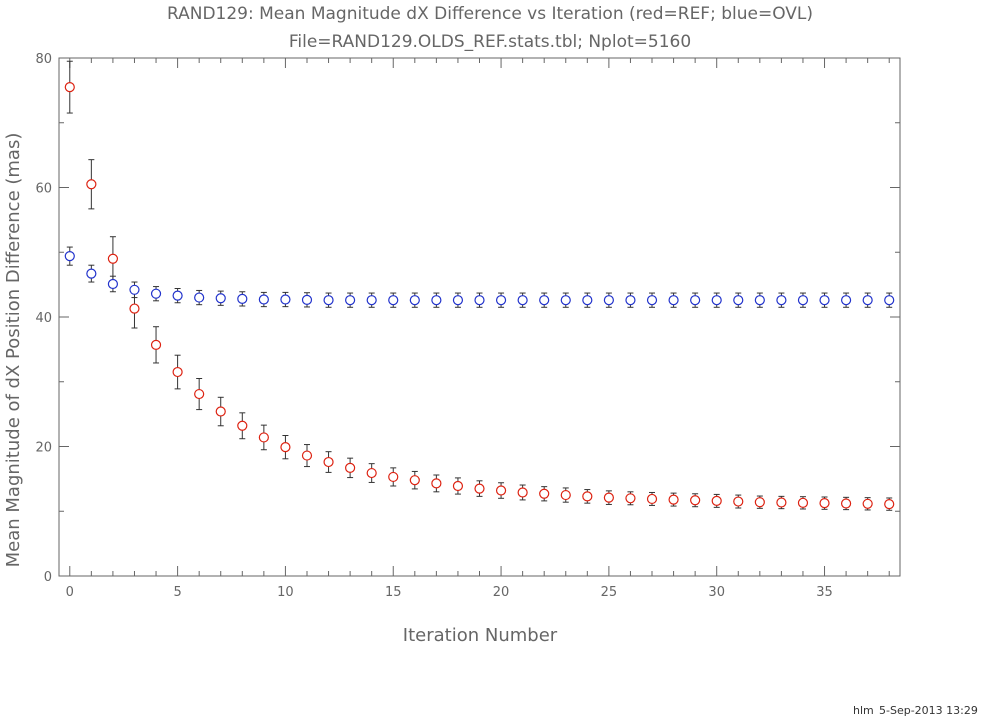 This screenshot has height=719, width=1004. Describe the element at coordinates (609, 592) in the screenshot. I see `x-tick-label: 25` at that location.